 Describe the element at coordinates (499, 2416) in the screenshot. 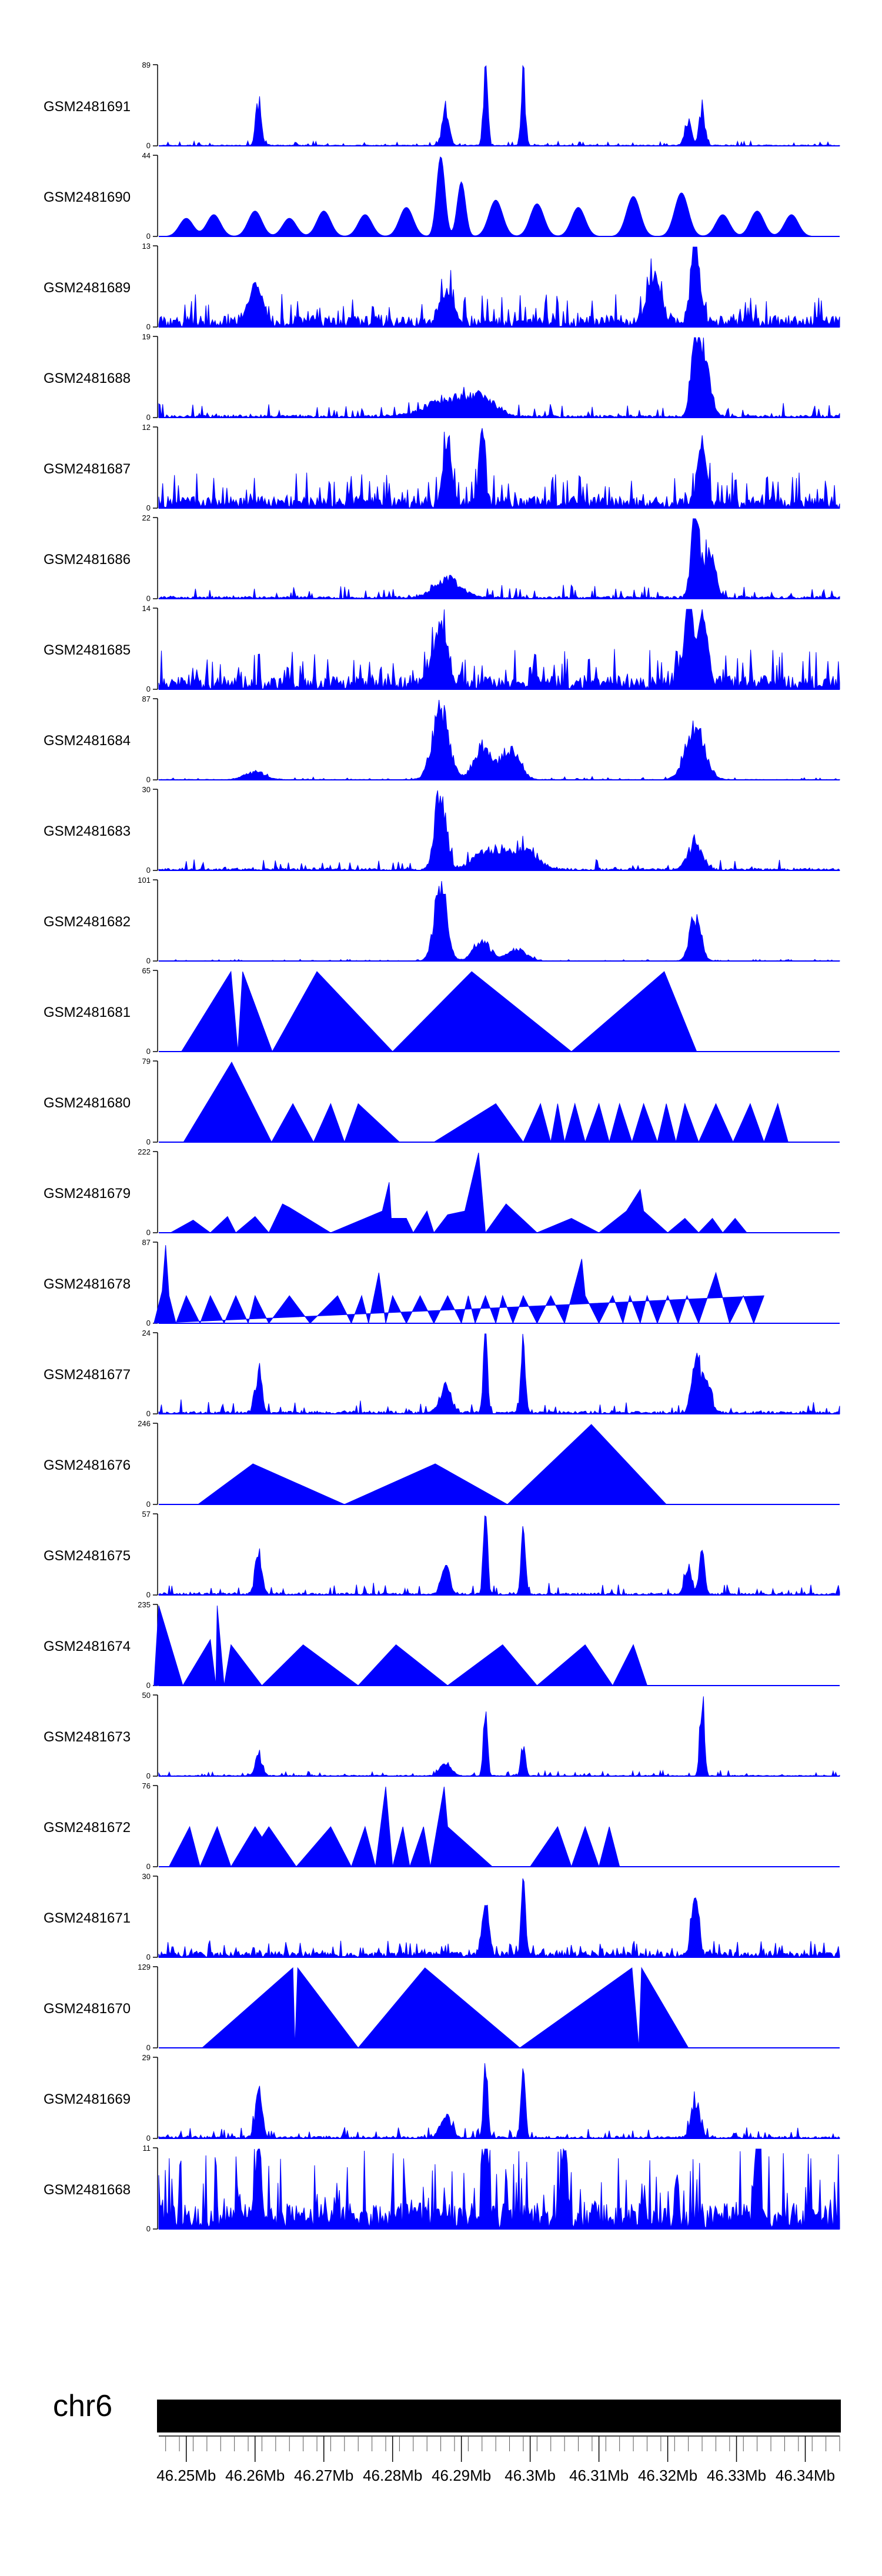

I see `chromosome-bar` at that location.